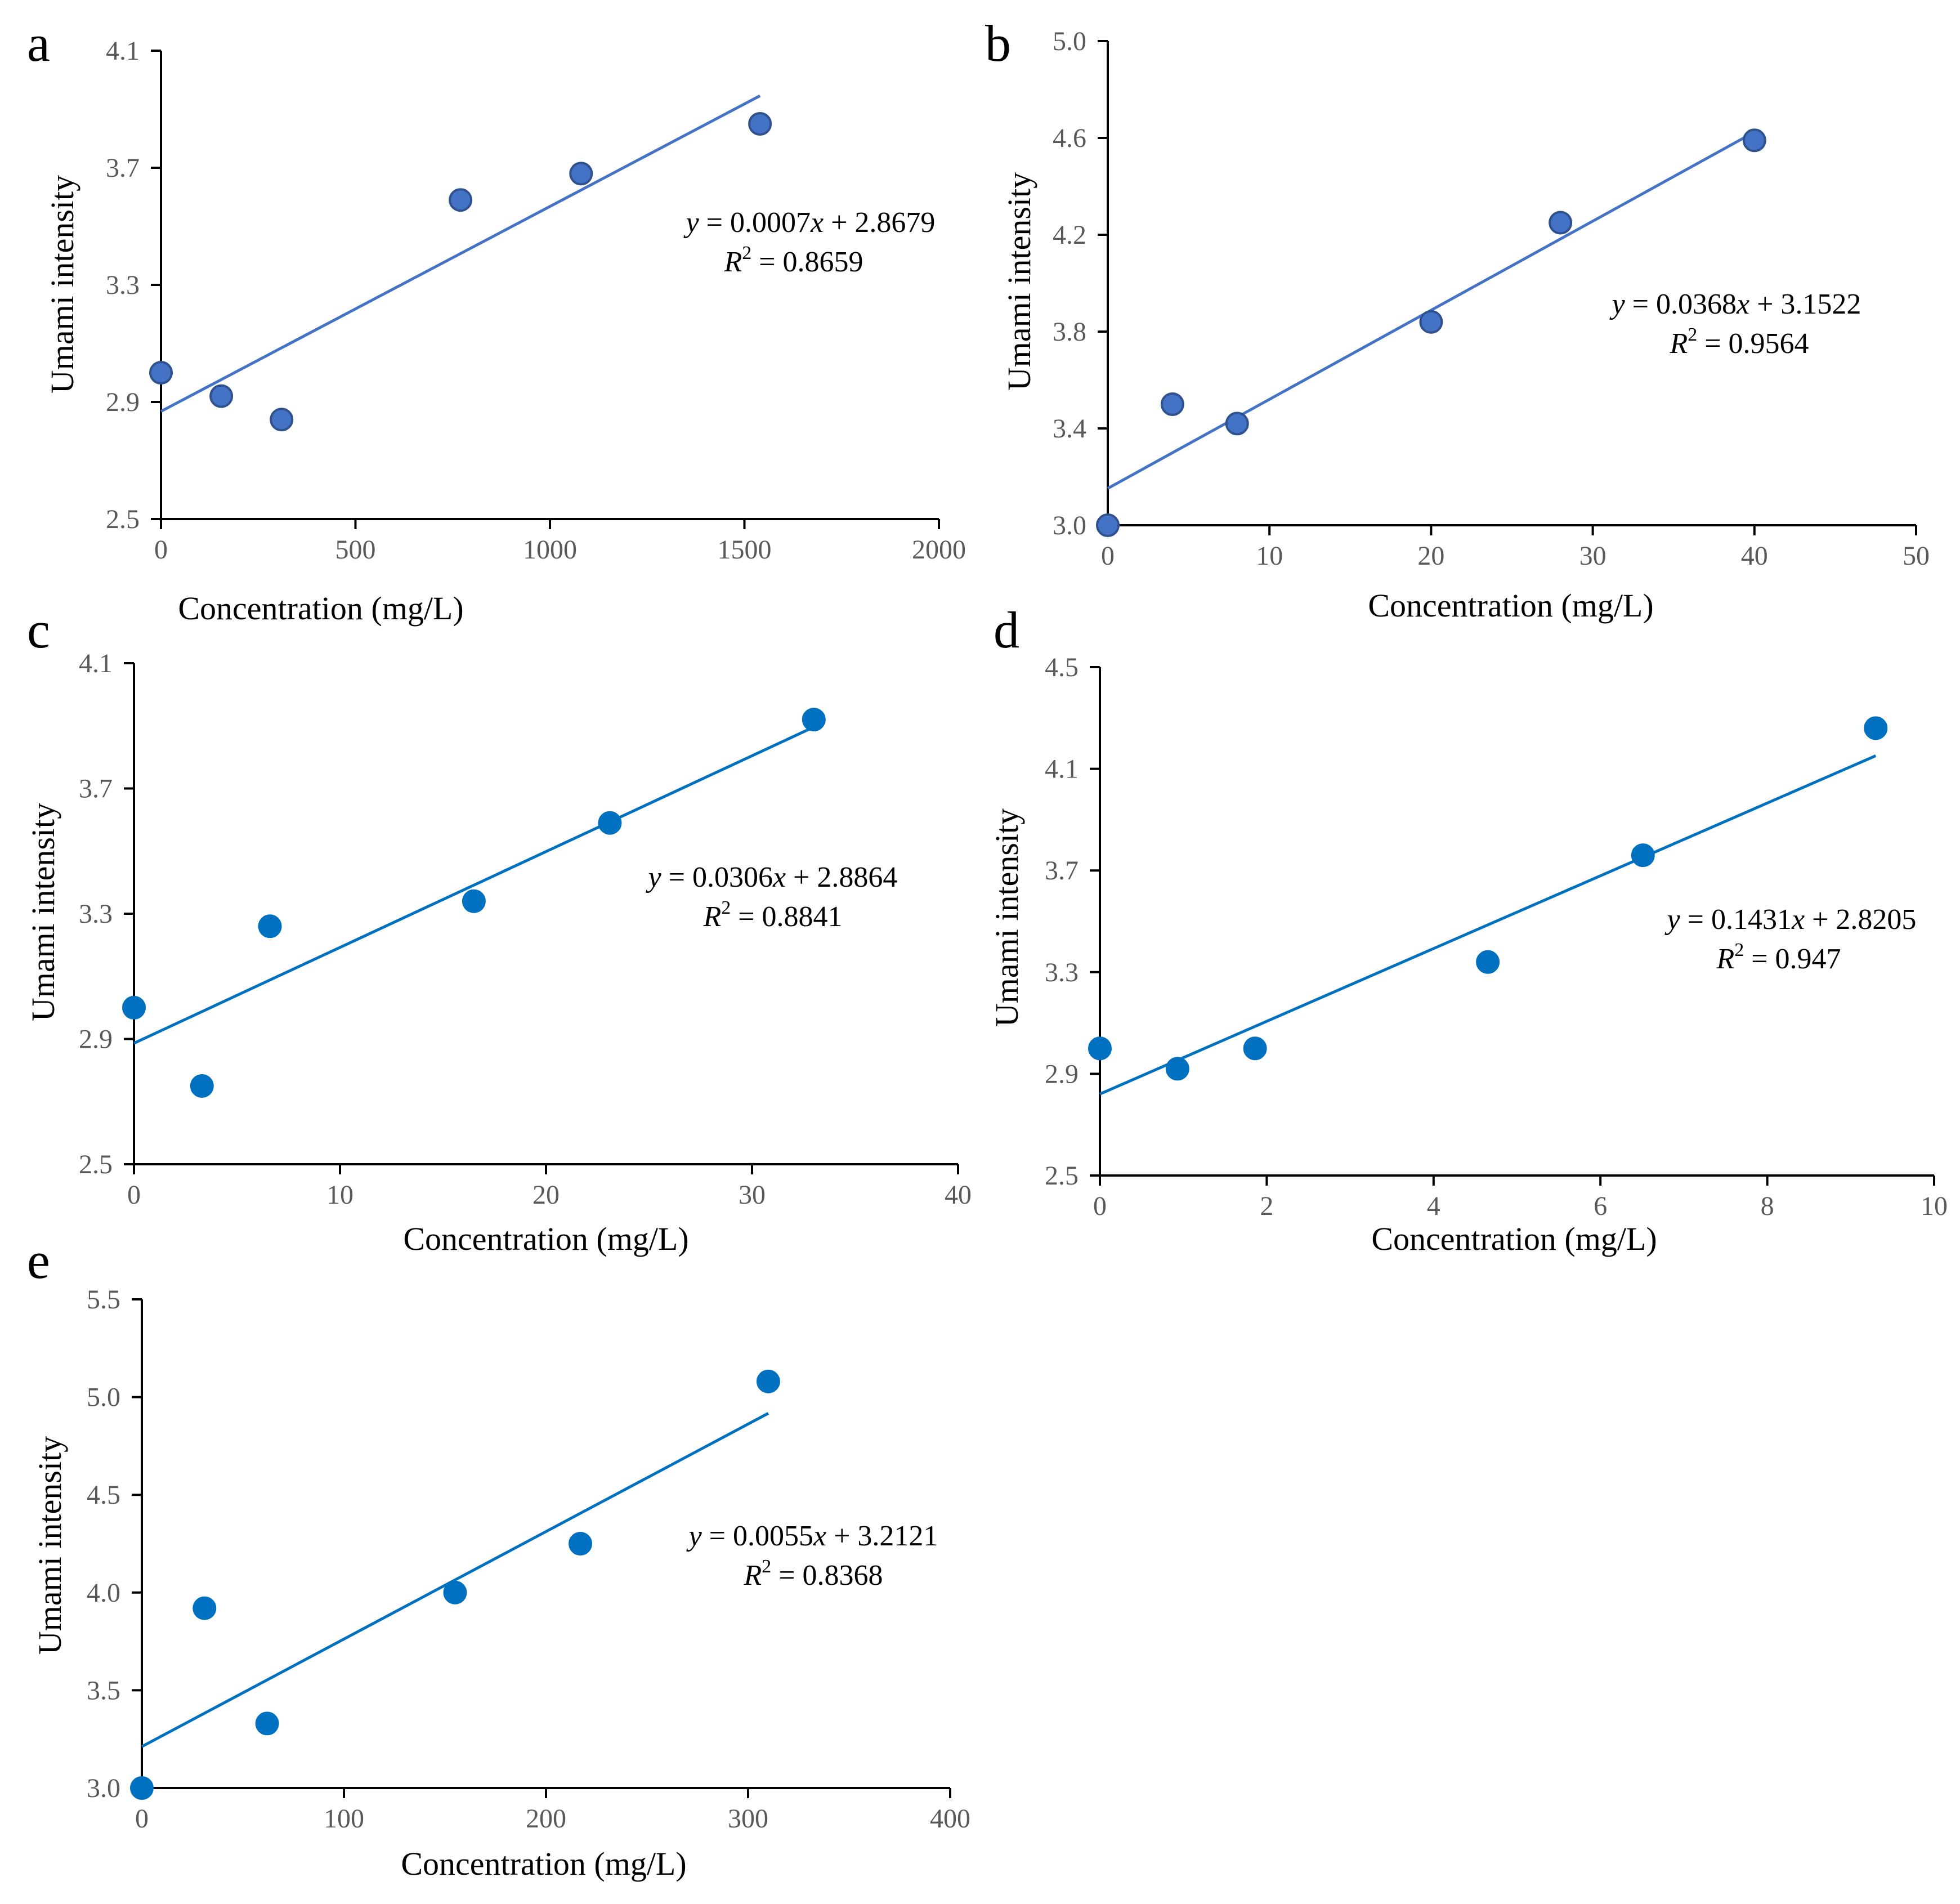  What do you see at coordinates (998, 43) in the screenshot?
I see `panel-b-letter: b` at bounding box center [998, 43].